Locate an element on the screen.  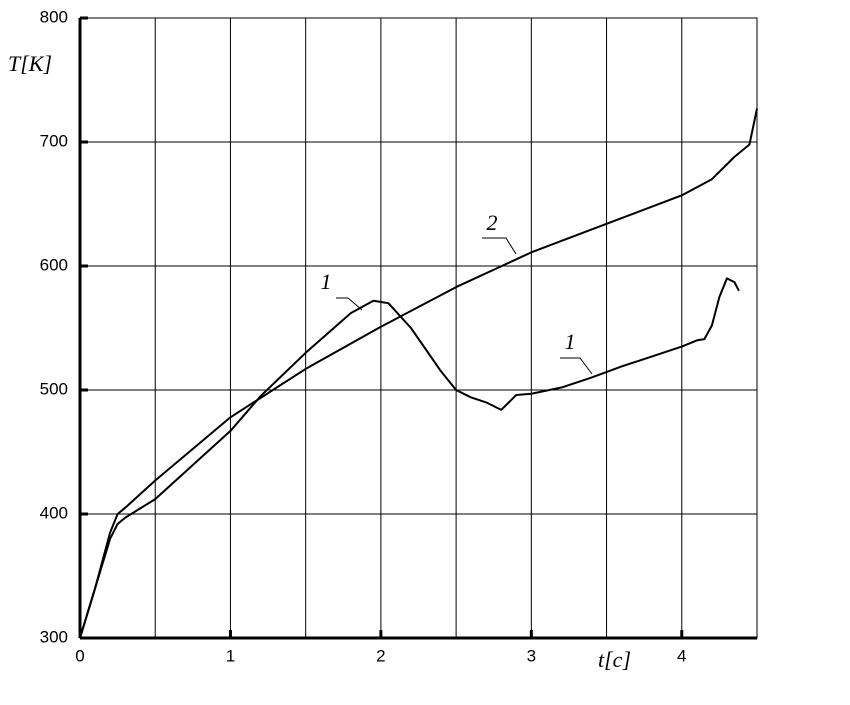
x-tick-label: 1 is located at coordinates (230, 655).